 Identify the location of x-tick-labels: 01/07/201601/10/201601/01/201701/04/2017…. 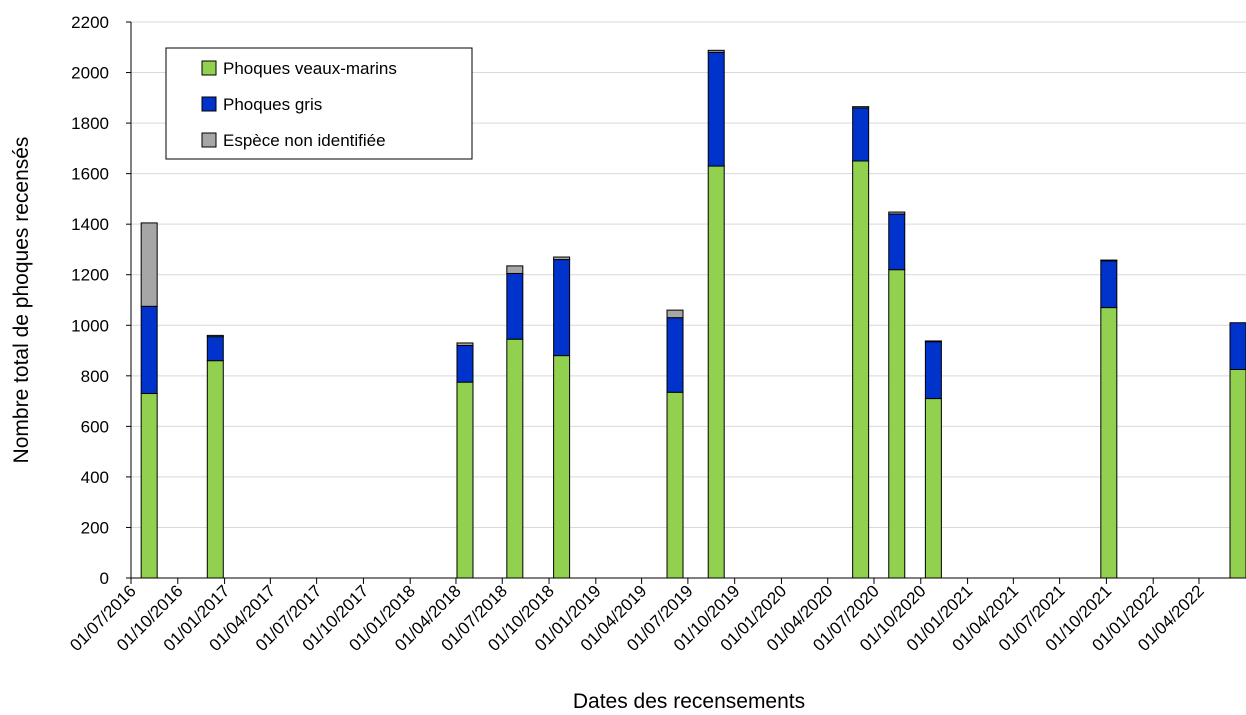
(637, 618).